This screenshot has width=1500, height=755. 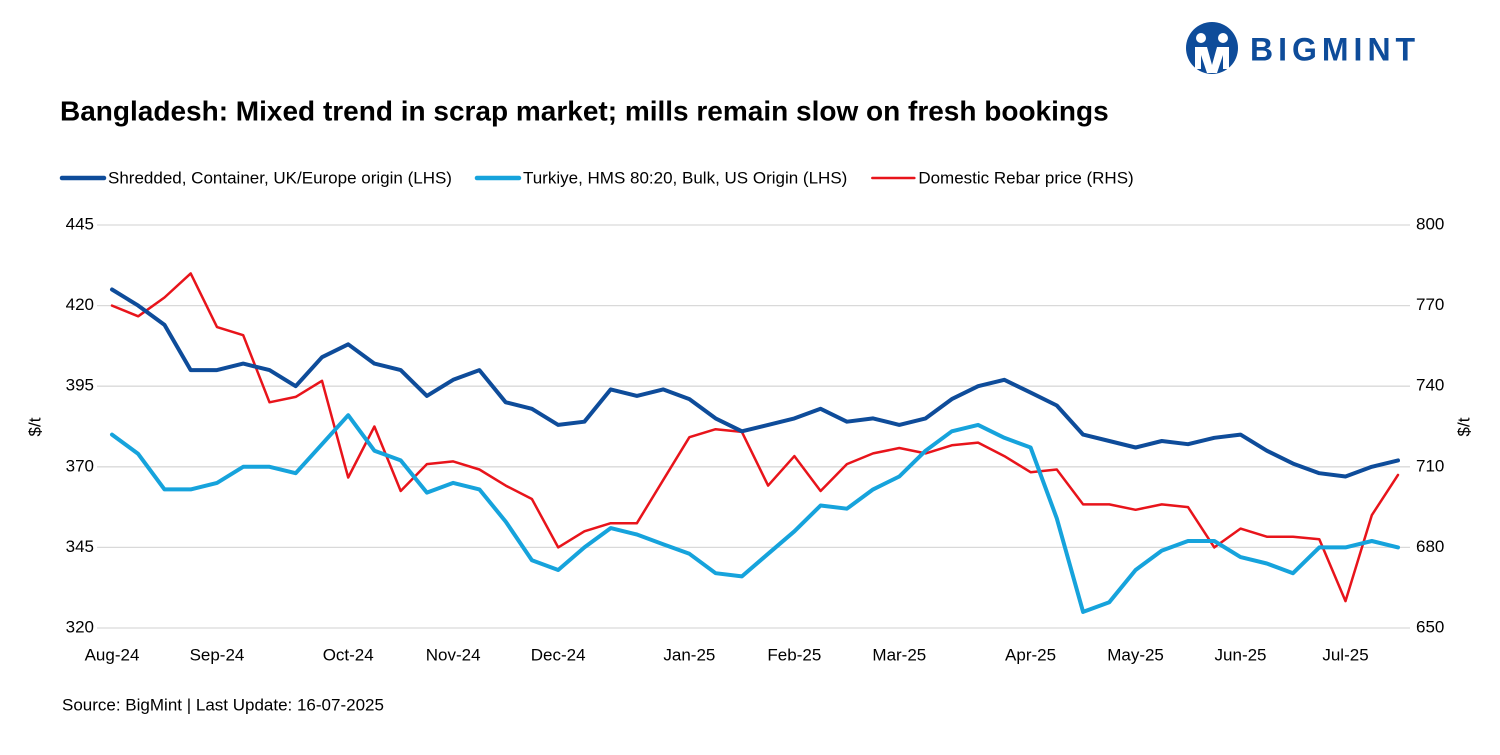 I want to click on x-tick-label: Dec-24, so click(x=558, y=654).